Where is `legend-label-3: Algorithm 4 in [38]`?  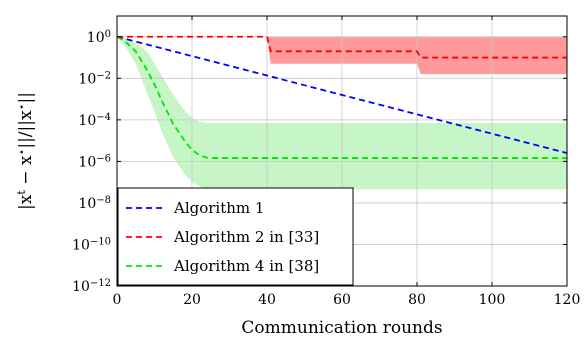
legend-label-3: Algorithm 4 in [38] is located at coordinates (246, 266).